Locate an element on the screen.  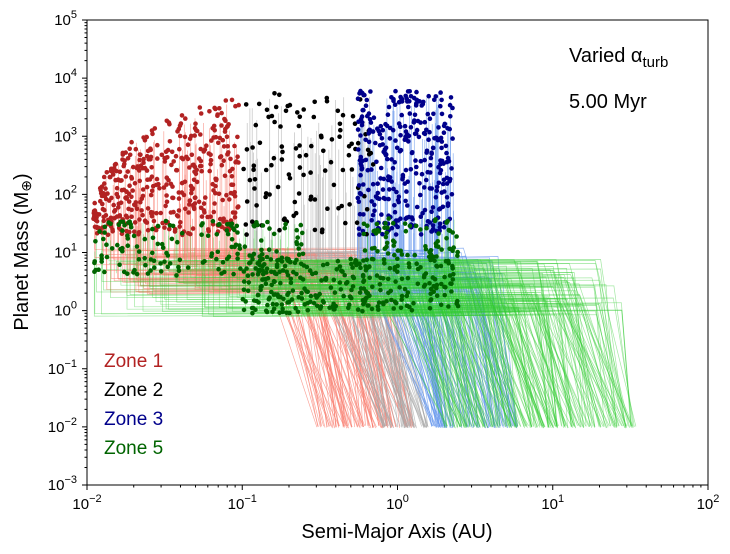
y-tick-label: 102 is located at coordinates (65, 193).